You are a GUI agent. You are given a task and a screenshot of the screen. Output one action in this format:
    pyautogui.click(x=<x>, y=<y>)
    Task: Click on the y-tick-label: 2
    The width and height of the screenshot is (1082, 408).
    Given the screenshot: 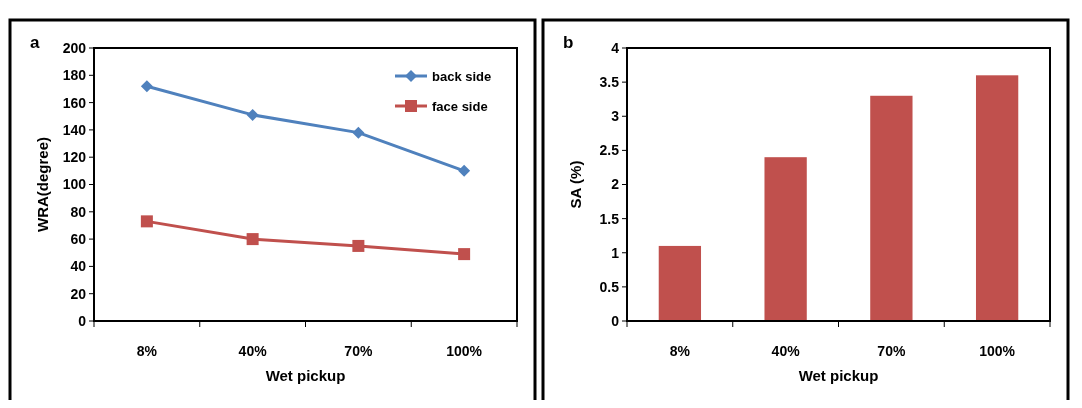 What is the action you would take?
    pyautogui.click(x=615, y=184)
    